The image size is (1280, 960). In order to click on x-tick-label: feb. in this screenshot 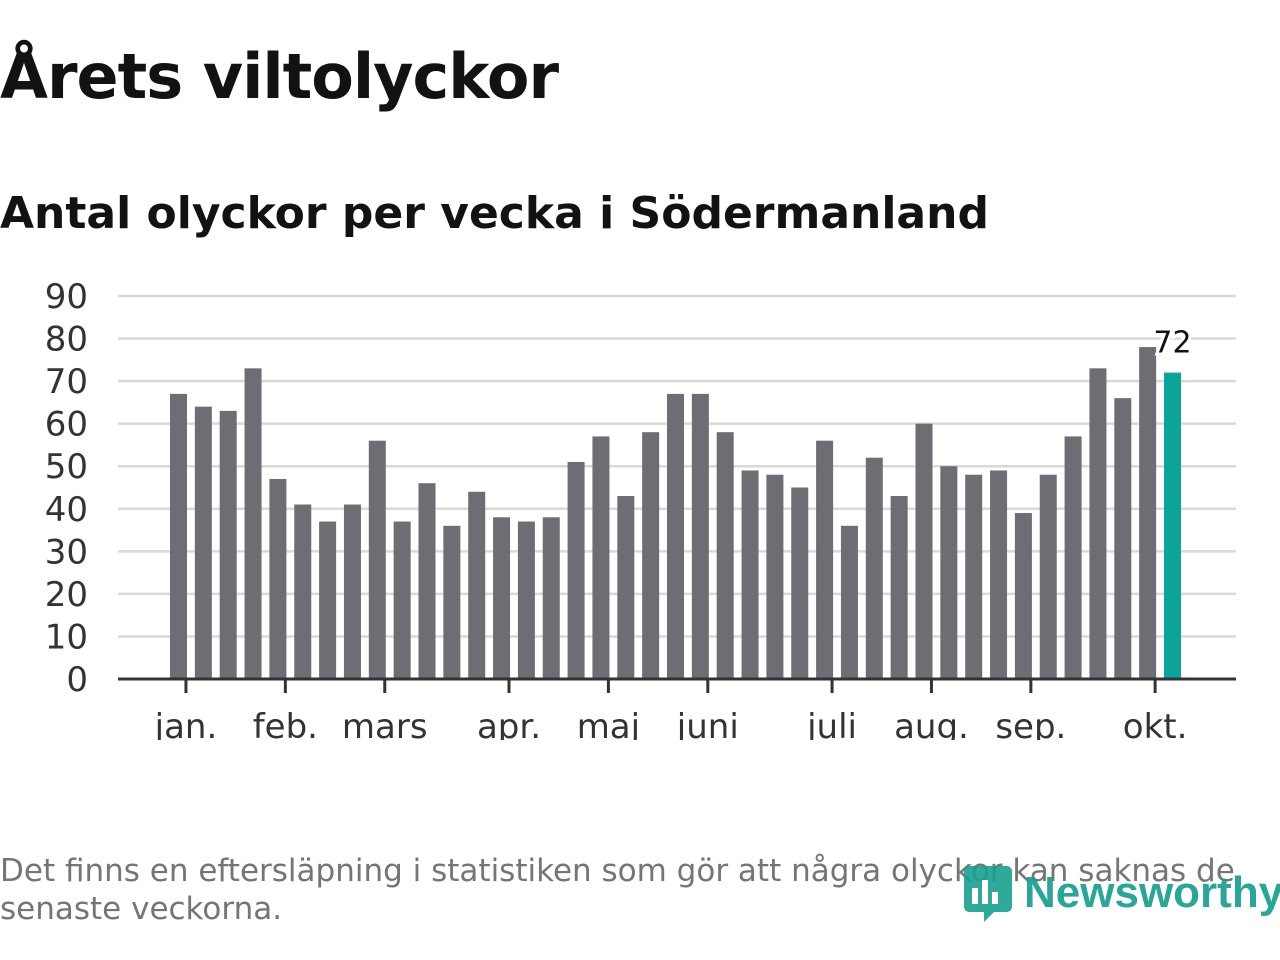, I will do `click(285, 723)`.